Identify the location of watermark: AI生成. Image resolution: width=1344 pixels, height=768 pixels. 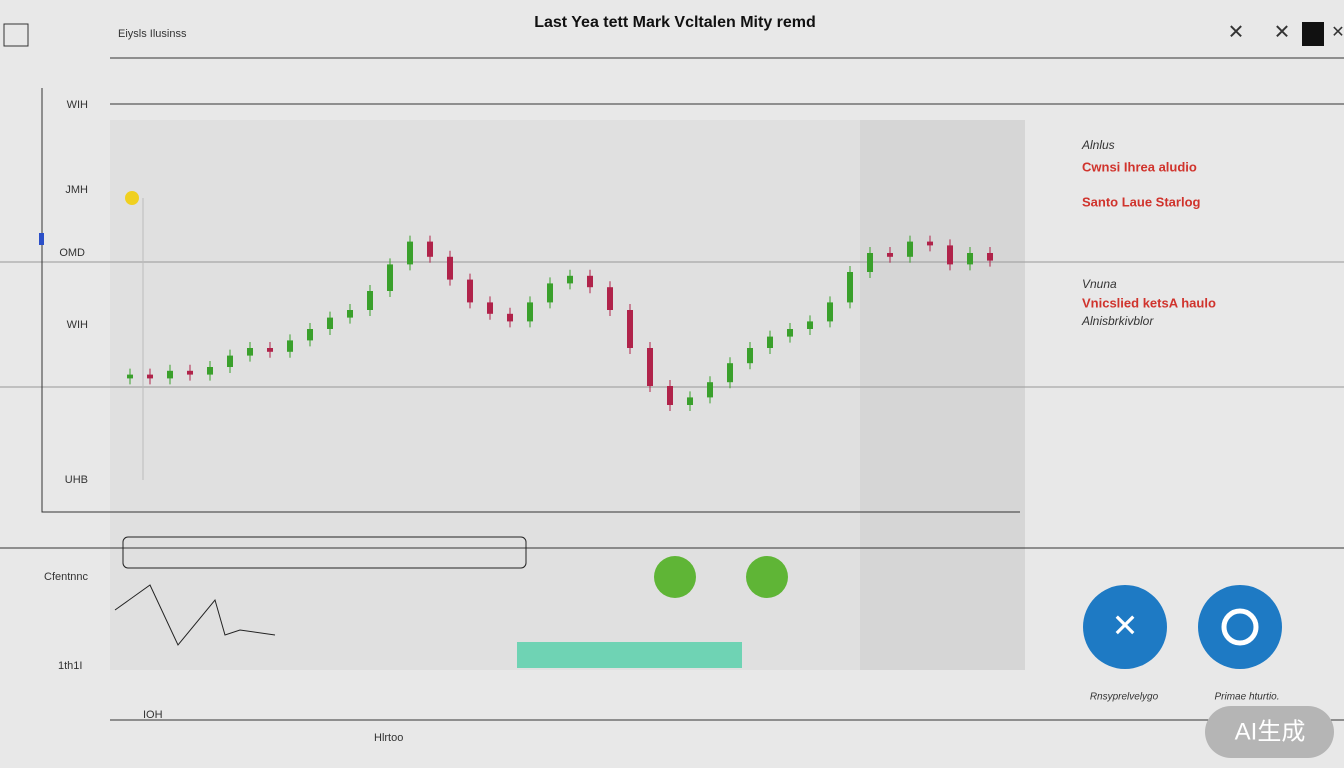
(1270, 731).